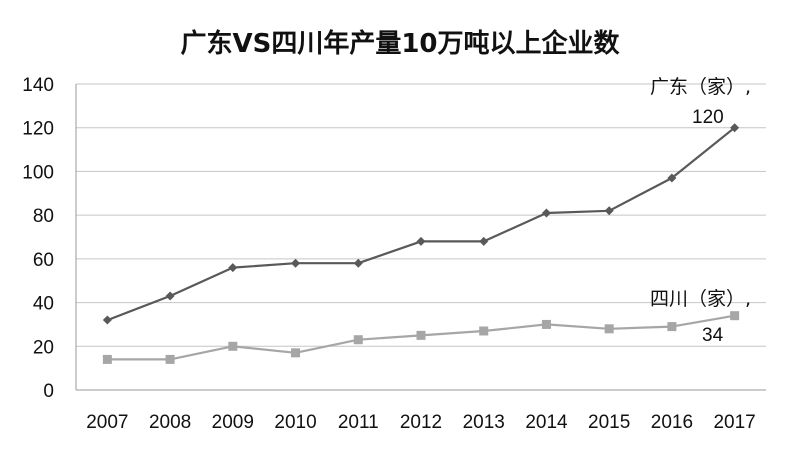  I want to click on x-tick-label-2016: 2016, so click(672, 422).